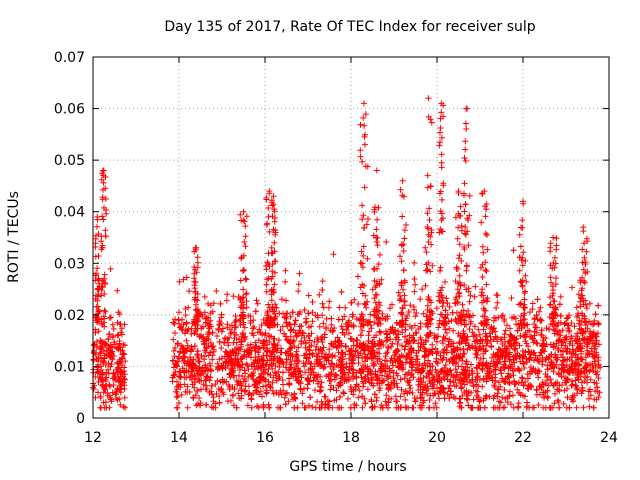 The image size is (640, 480). Describe the element at coordinates (14, 237) in the screenshot. I see `y-axis-label: ROTI / TECUs` at that location.